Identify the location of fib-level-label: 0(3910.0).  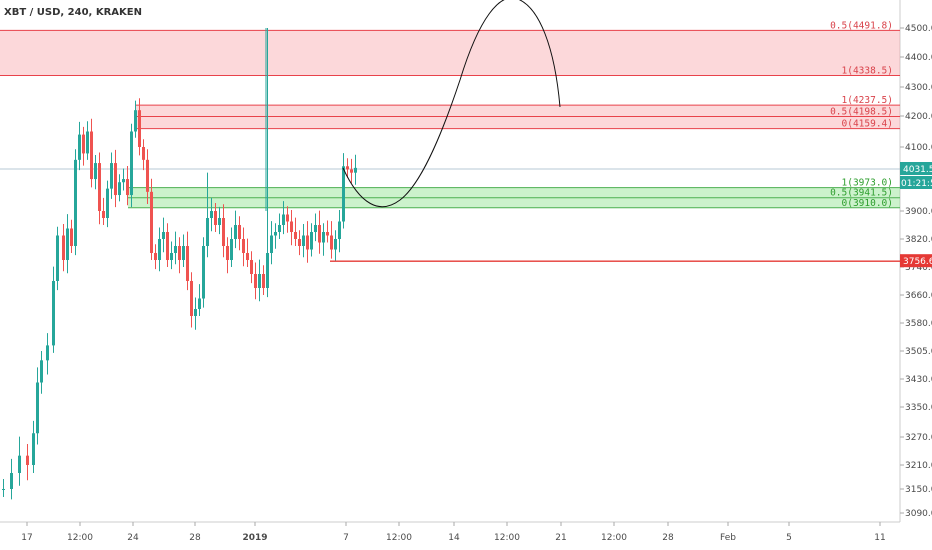
(867, 203).